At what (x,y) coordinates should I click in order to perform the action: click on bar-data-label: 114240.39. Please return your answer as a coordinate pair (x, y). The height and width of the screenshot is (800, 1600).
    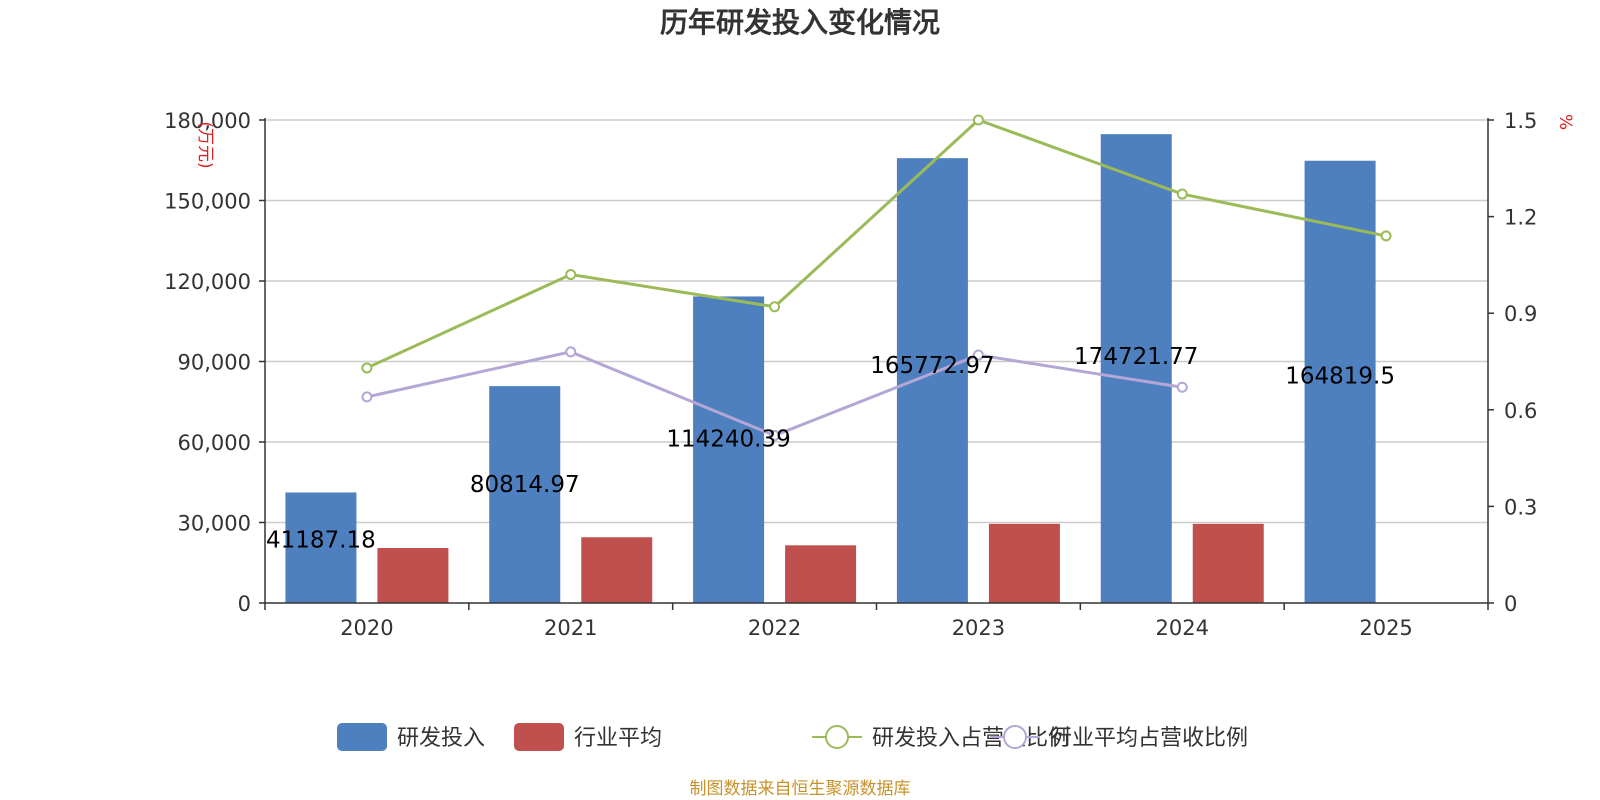
    Looking at the image, I should click on (728, 439).